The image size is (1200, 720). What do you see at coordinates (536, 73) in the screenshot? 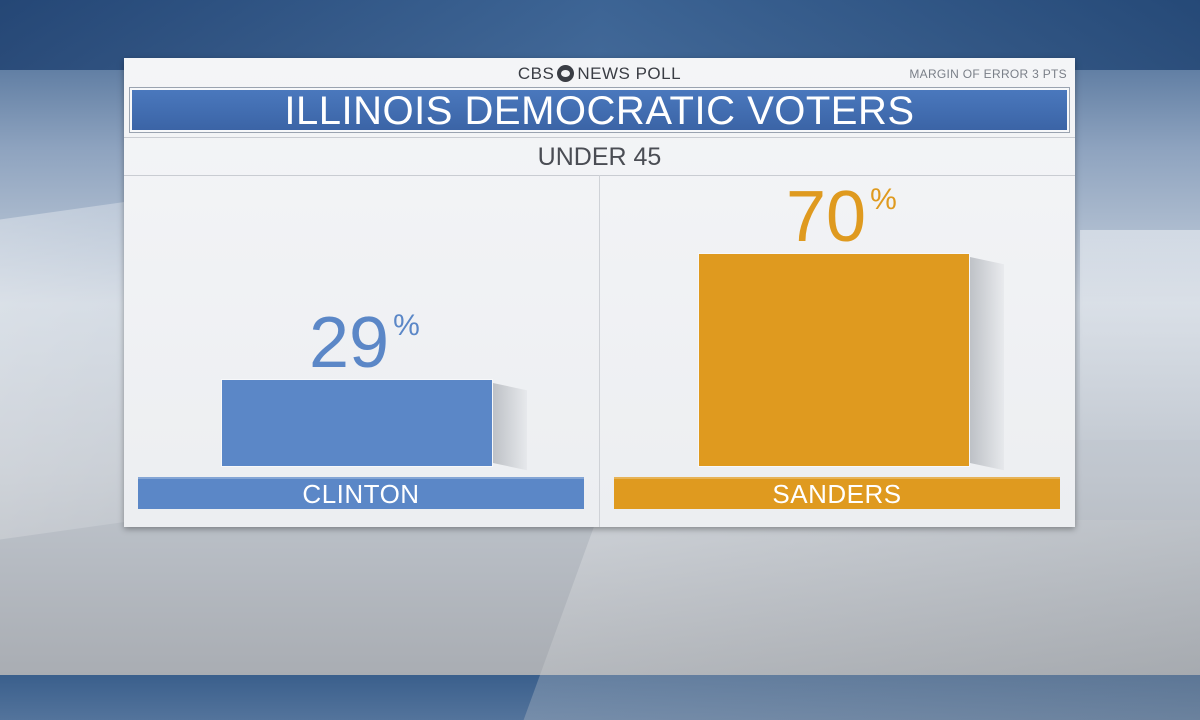
I see `brand-left-text: CBS` at bounding box center [536, 73].